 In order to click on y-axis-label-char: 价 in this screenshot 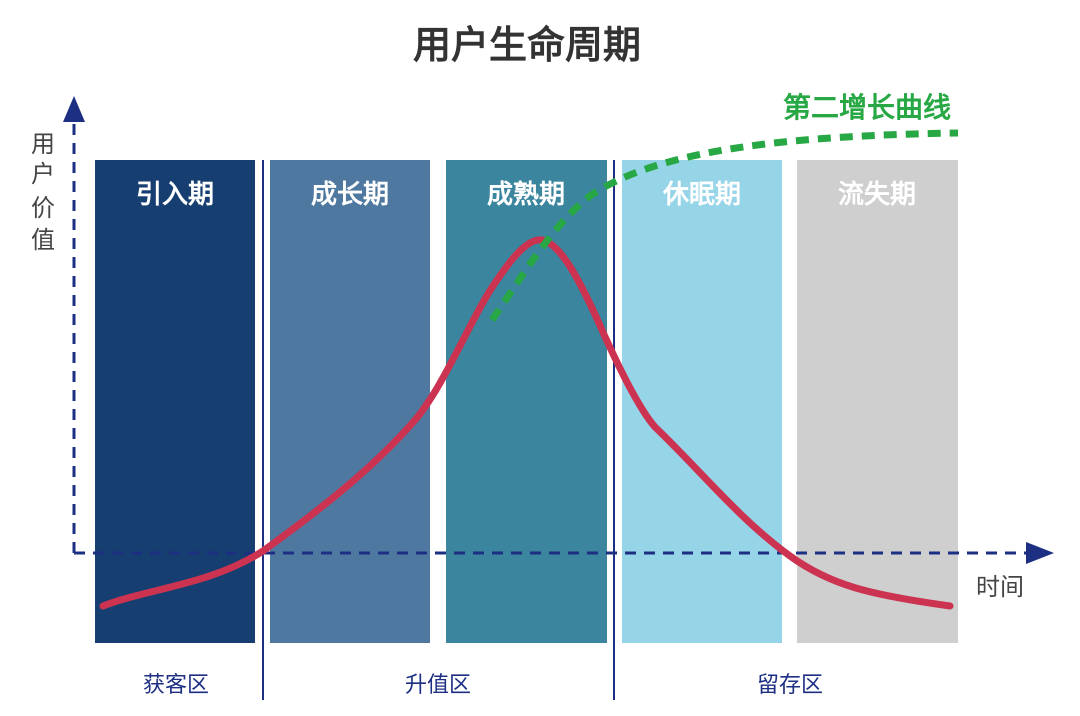, I will do `click(43, 208)`.